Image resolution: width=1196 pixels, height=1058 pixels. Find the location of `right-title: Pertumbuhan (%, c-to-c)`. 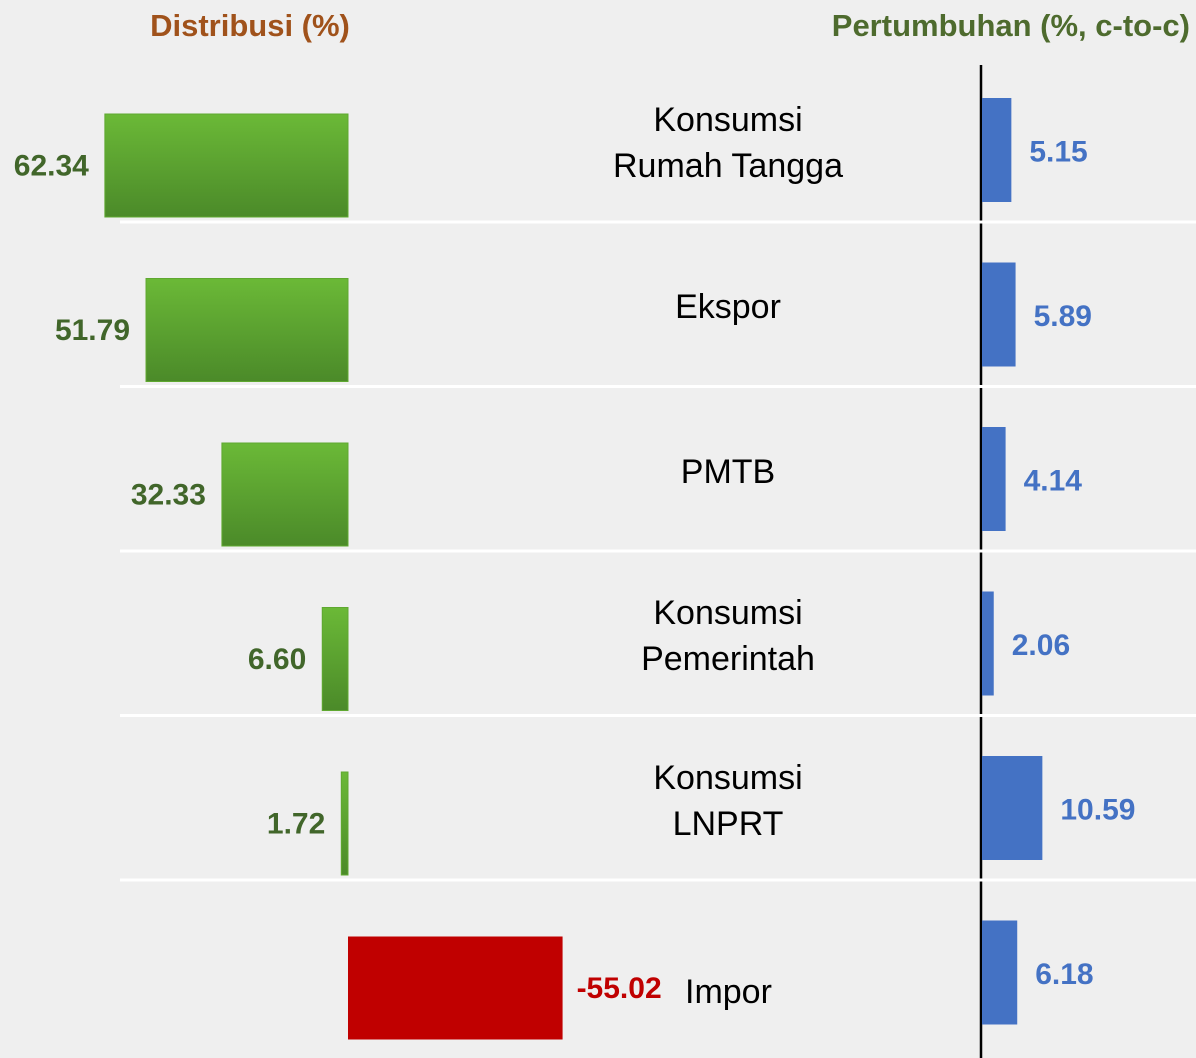

right-title: Pertumbuhan (%, c-to-c) is located at coordinates (1011, 25).